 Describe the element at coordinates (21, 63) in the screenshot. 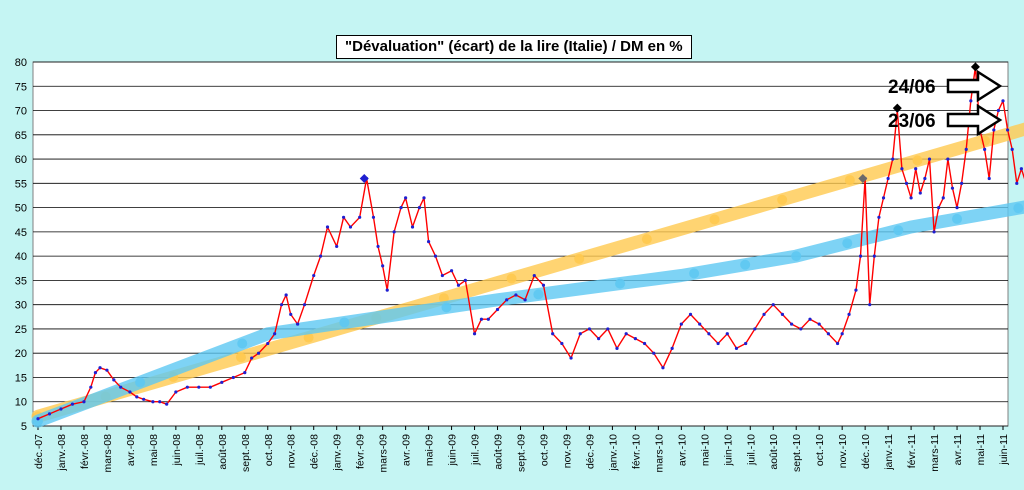

I see `y-tick-label: 80` at that location.